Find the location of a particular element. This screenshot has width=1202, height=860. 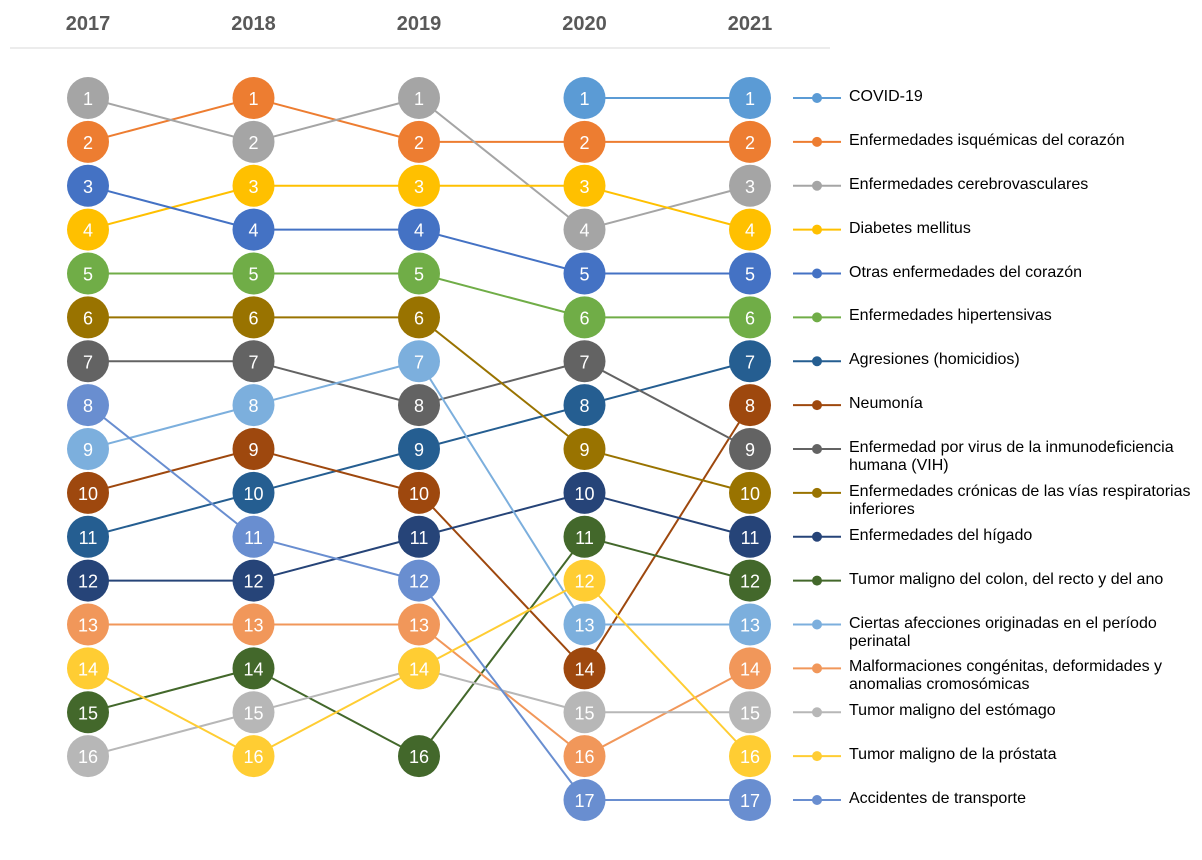

legend-label: Tumor maligno del estómago is located at coordinates (952, 711).